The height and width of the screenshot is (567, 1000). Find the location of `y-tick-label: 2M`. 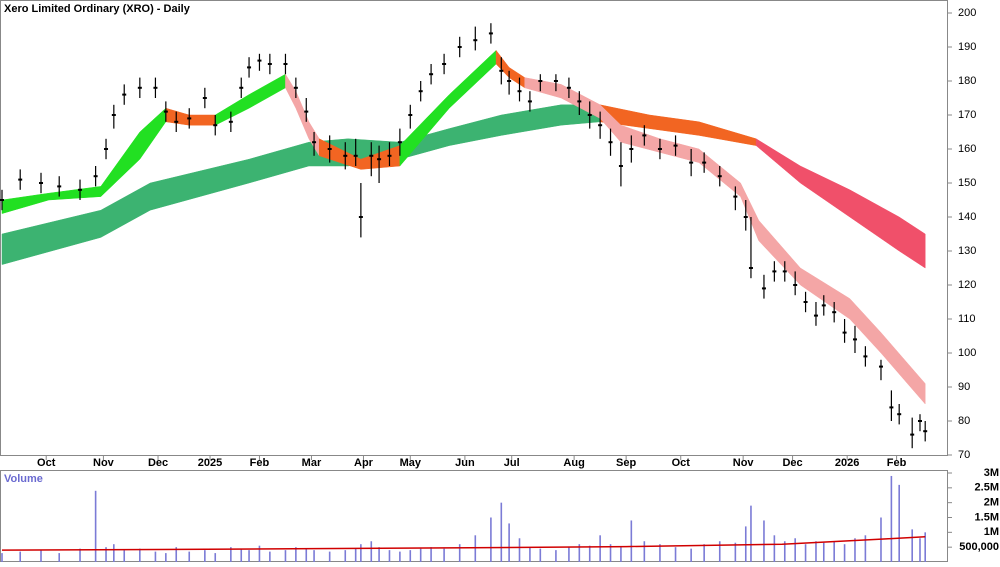

y-tick-label: 2M is located at coordinates (991, 503).